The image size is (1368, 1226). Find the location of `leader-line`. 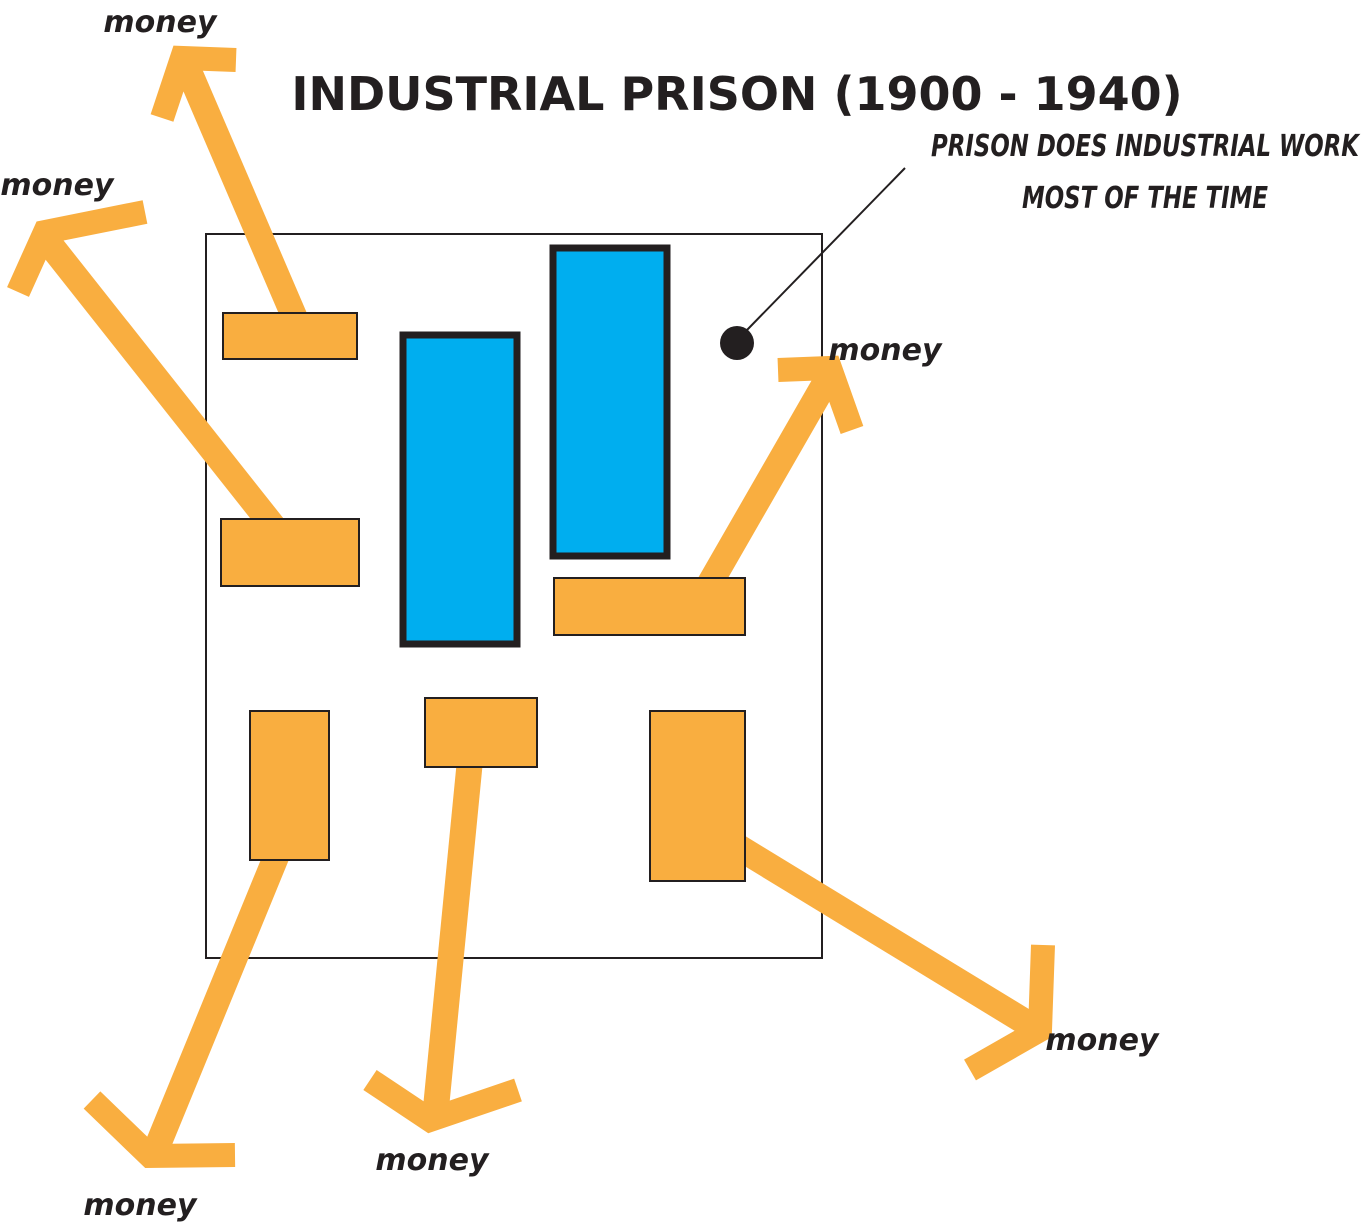

leader-line is located at coordinates (826, 249).